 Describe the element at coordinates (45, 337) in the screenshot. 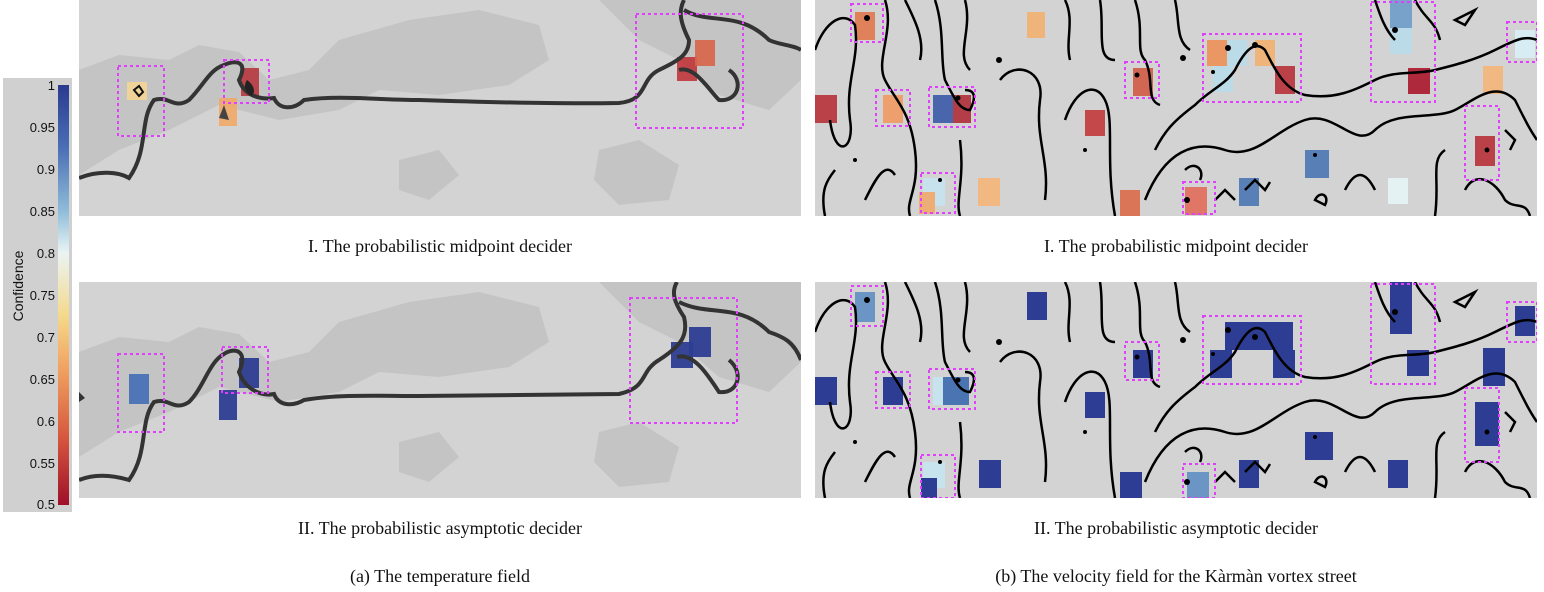

I see `colorbar-tick: 0.7` at that location.